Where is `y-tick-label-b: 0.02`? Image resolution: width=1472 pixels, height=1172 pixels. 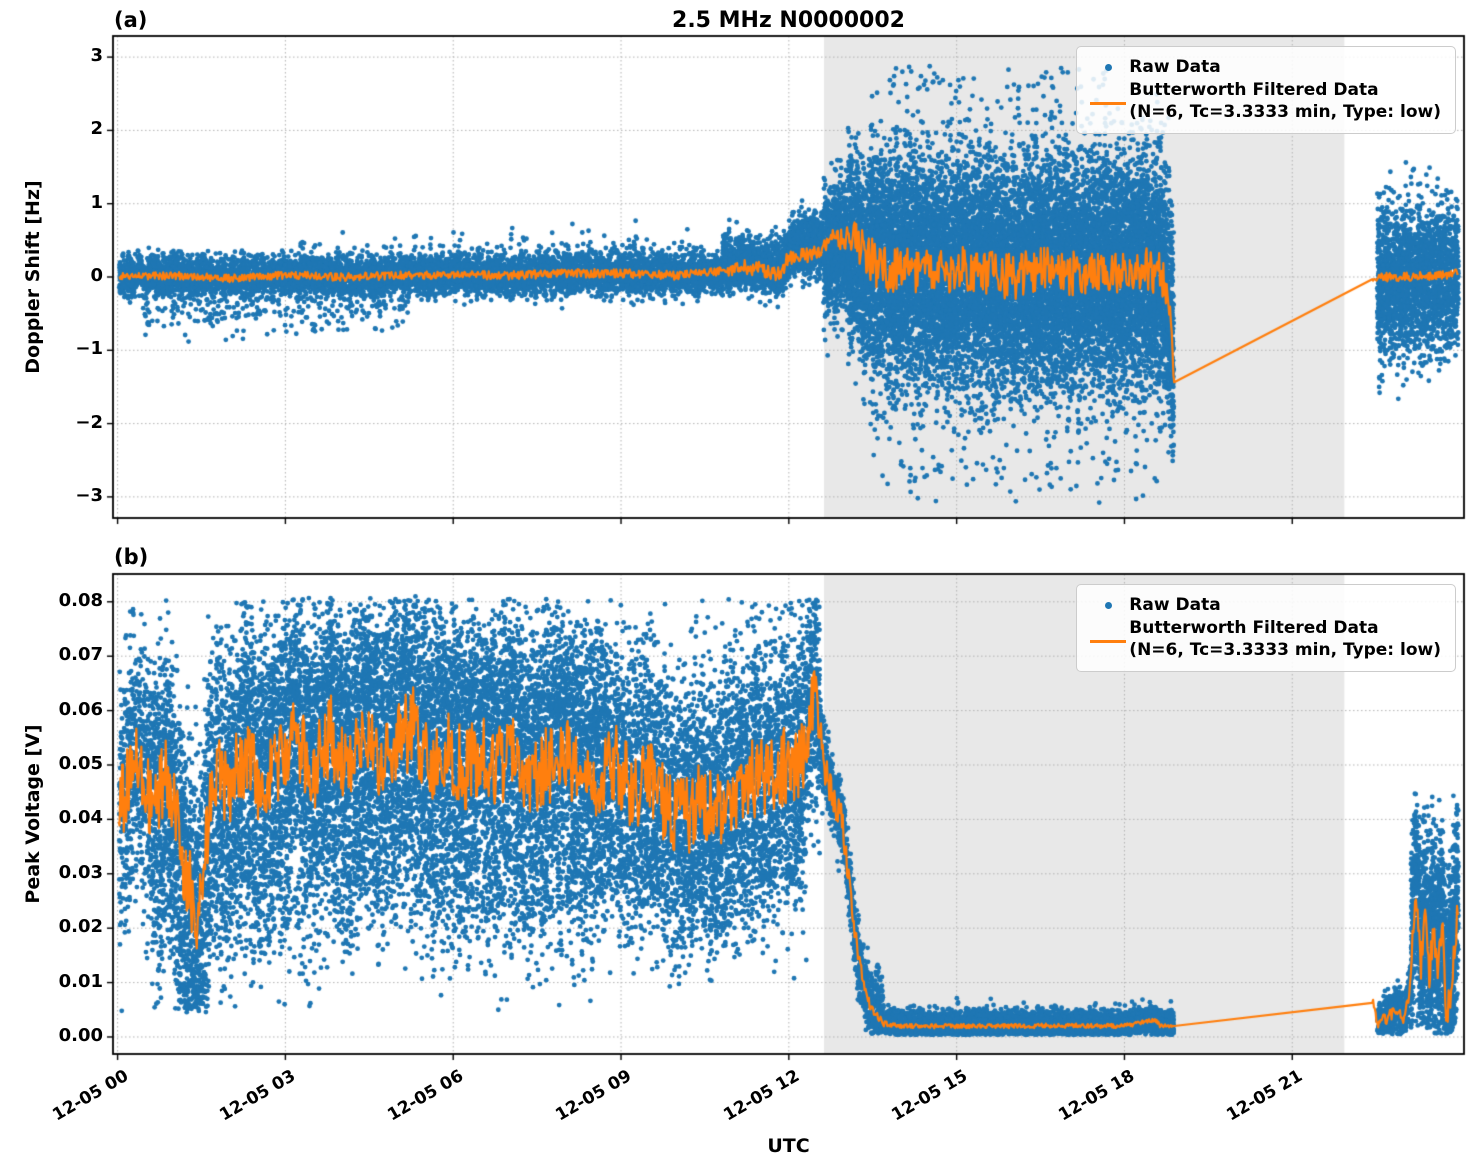 y-tick-label-b: 0.02 is located at coordinates (80, 927).